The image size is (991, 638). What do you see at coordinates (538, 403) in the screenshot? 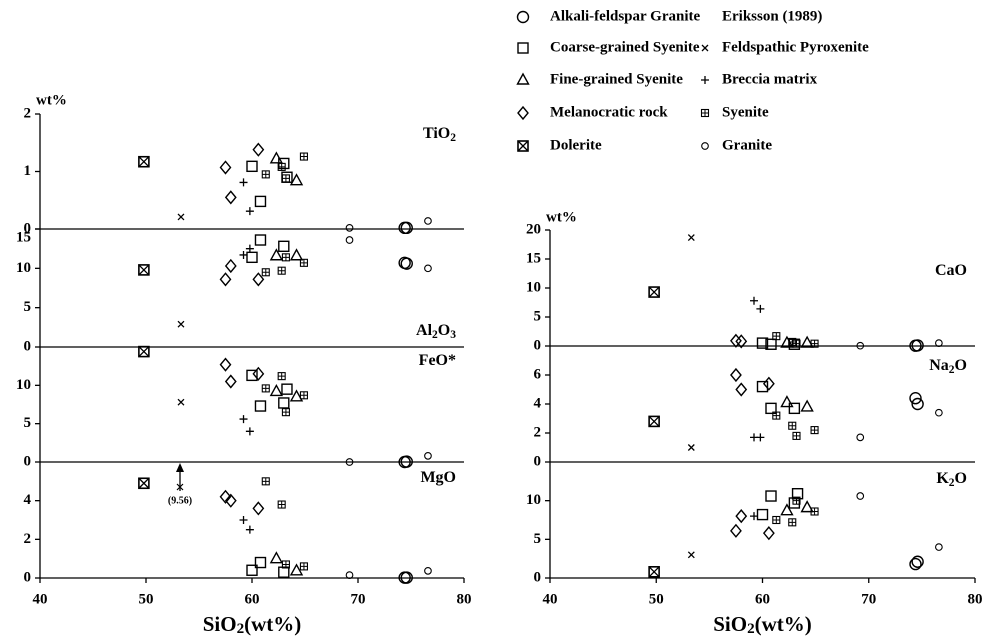
I see `y-tick-label: 4` at bounding box center [538, 403].